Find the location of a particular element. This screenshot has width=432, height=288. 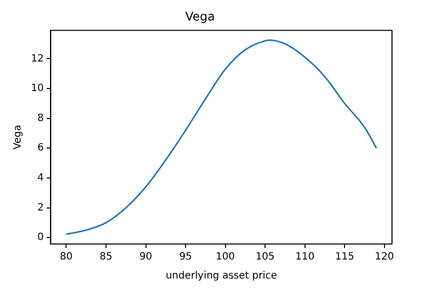

y-axis-title: Vega is located at coordinates (18, 137).